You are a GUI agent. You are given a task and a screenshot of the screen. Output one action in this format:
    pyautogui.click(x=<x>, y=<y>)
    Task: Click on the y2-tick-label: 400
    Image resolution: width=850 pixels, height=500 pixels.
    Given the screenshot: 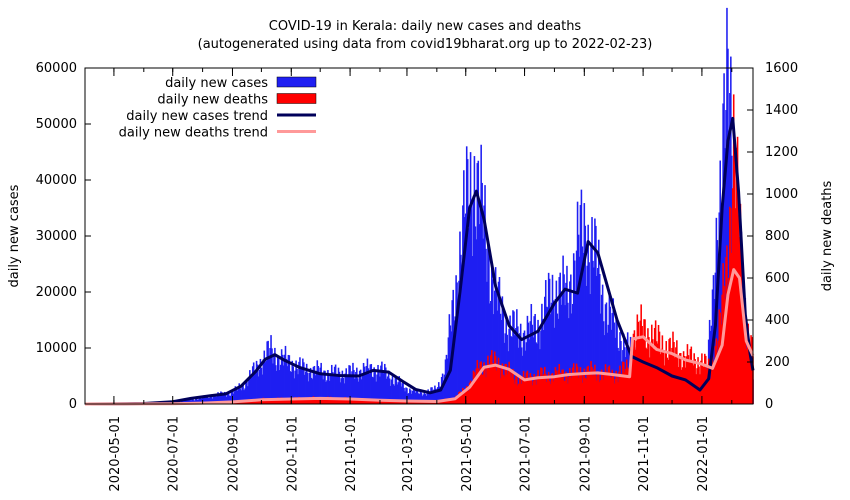 What is the action you would take?
    pyautogui.click(x=777, y=320)
    